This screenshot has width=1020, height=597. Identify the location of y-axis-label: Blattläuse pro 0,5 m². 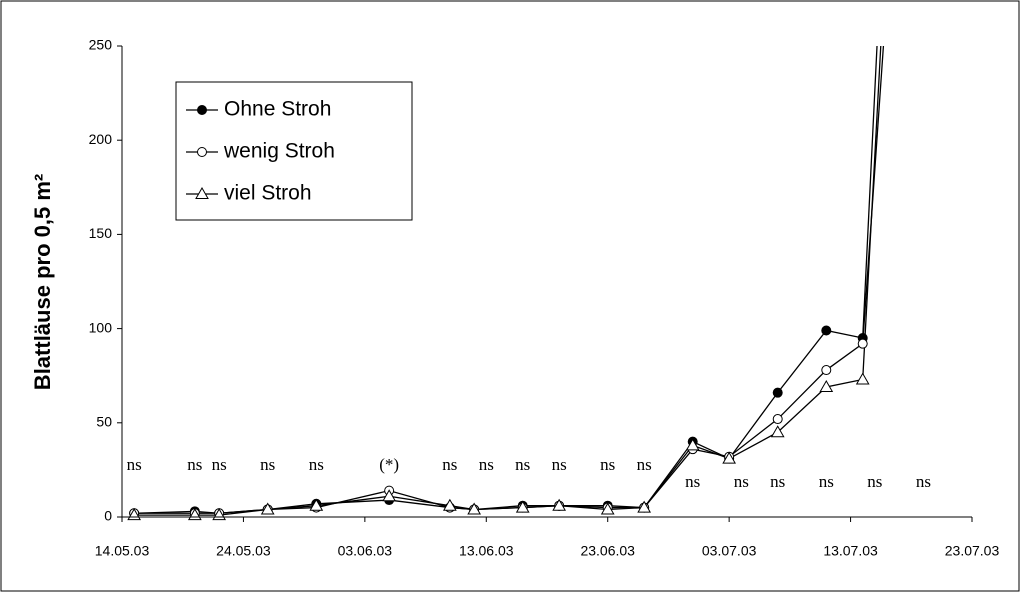
(42, 282).